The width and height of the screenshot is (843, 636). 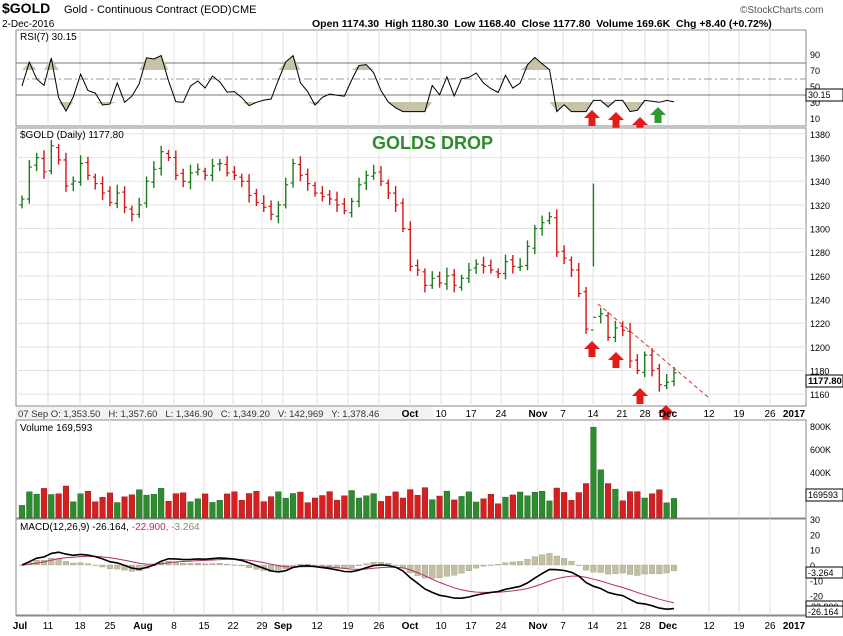 I want to click on brand-label: ©StockCharts.com, so click(x=782, y=10).